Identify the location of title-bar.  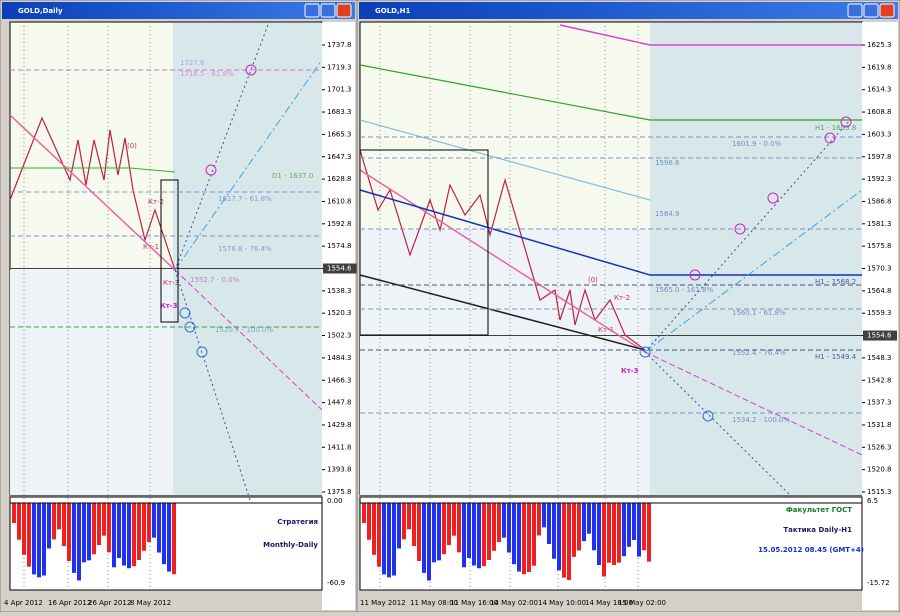
(178, 10).